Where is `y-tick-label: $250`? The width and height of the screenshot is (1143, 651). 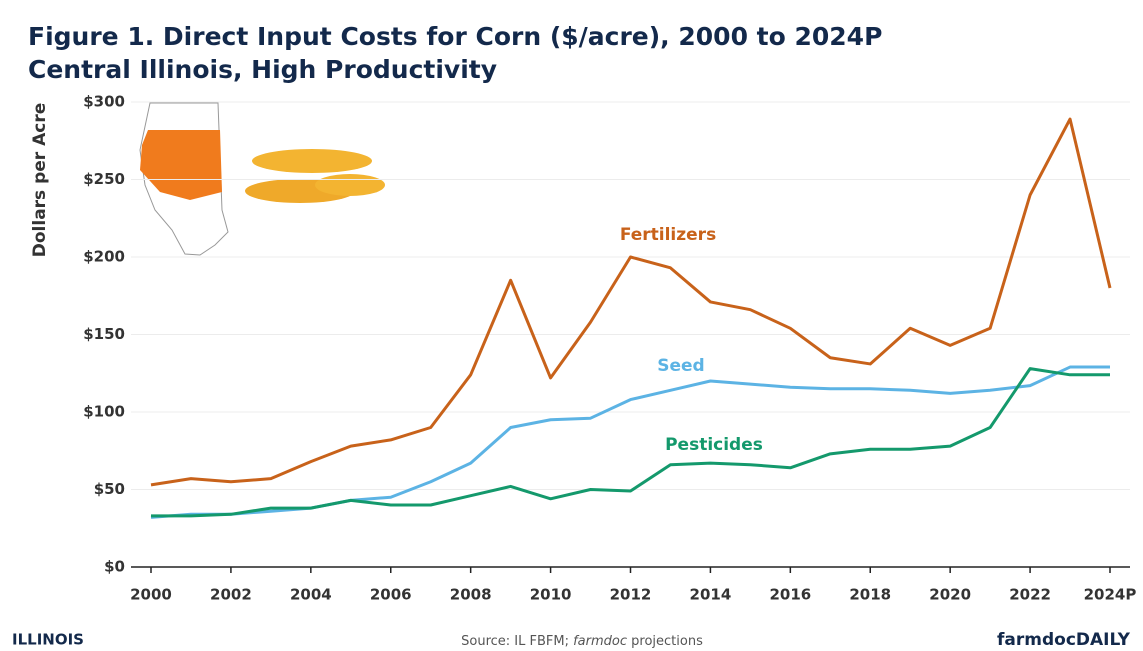
y-tick-label: $250 is located at coordinates (104, 179).